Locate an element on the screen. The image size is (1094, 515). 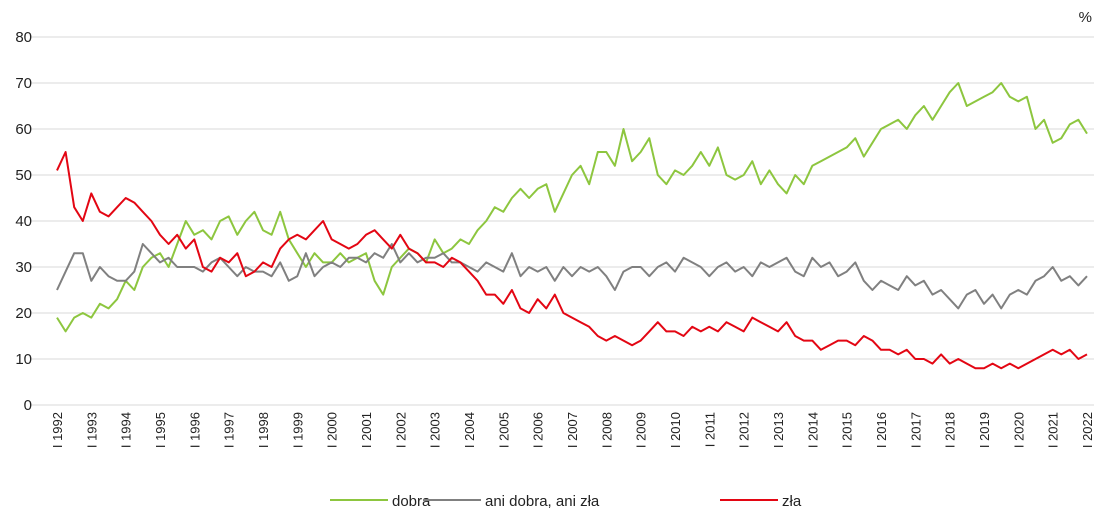
x-tick-label: I 2007 is located at coordinates (572, 430).